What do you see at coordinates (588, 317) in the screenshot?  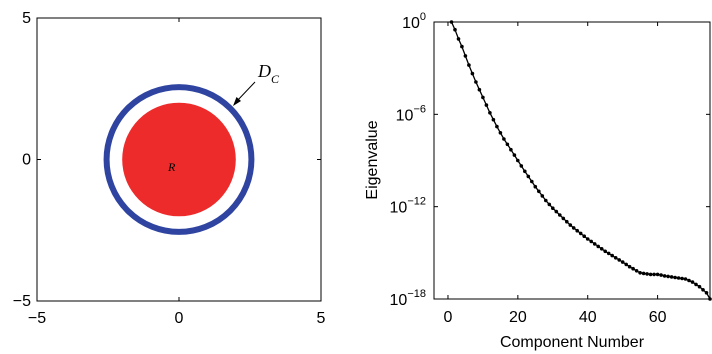 I see `right-x-tick-label: 40` at bounding box center [588, 317].